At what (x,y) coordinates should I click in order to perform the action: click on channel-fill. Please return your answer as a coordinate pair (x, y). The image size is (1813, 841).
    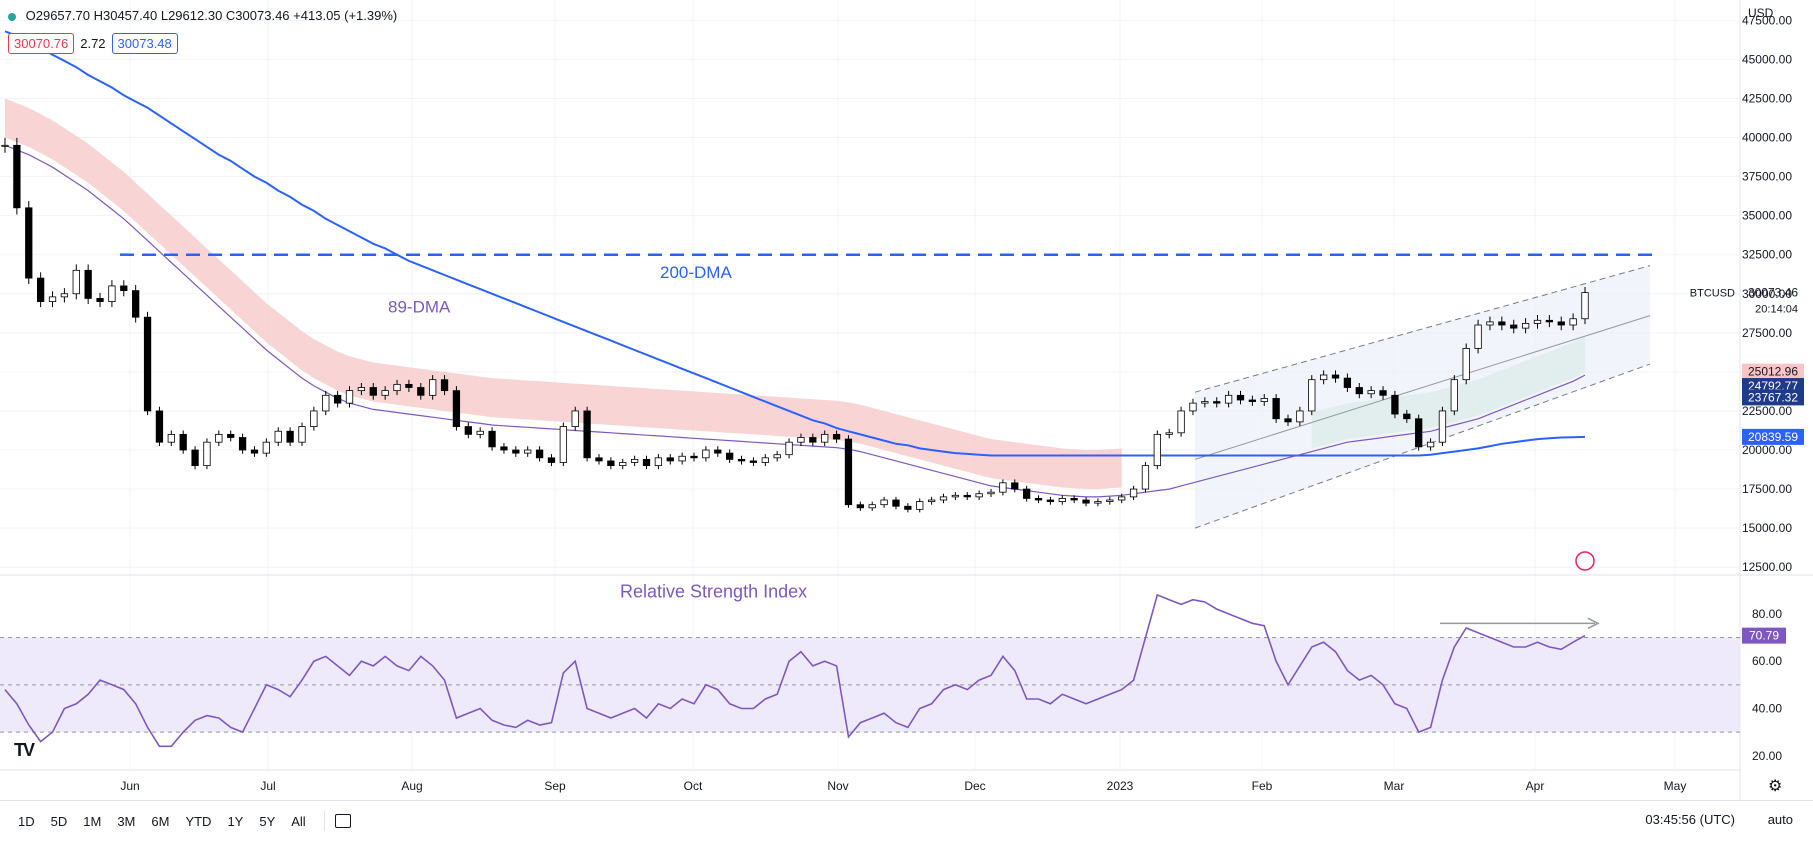
    Looking at the image, I should click on (1422, 397).